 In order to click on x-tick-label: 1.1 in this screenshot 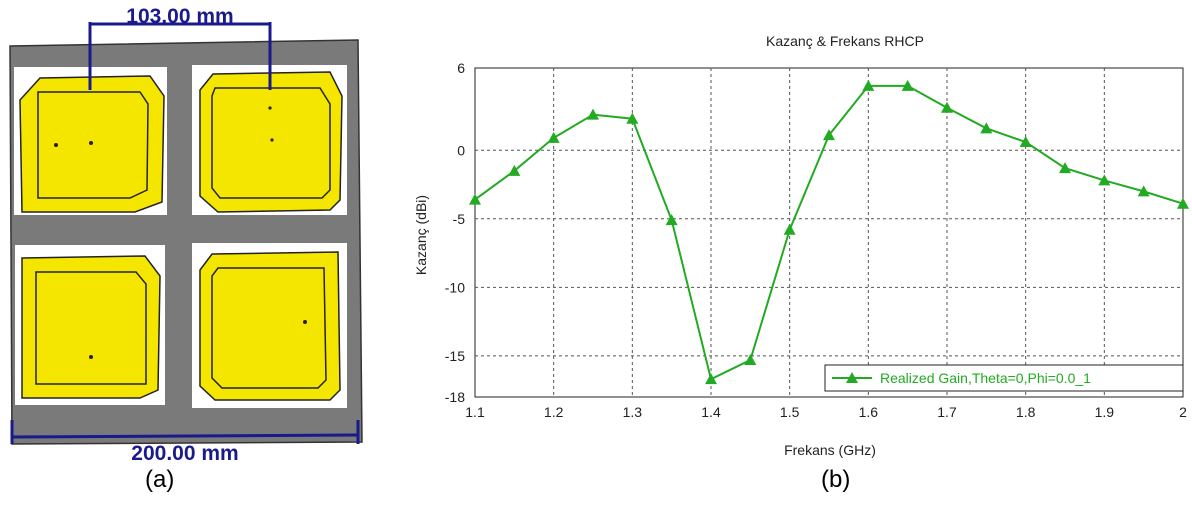, I will do `click(475, 412)`.